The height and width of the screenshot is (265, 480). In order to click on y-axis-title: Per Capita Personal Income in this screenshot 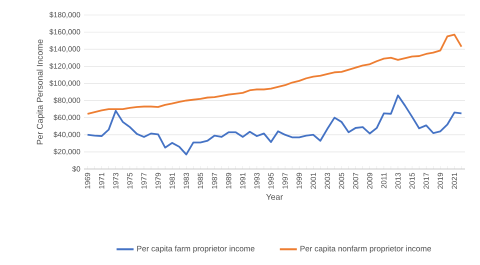, I will do `click(40, 91)`.